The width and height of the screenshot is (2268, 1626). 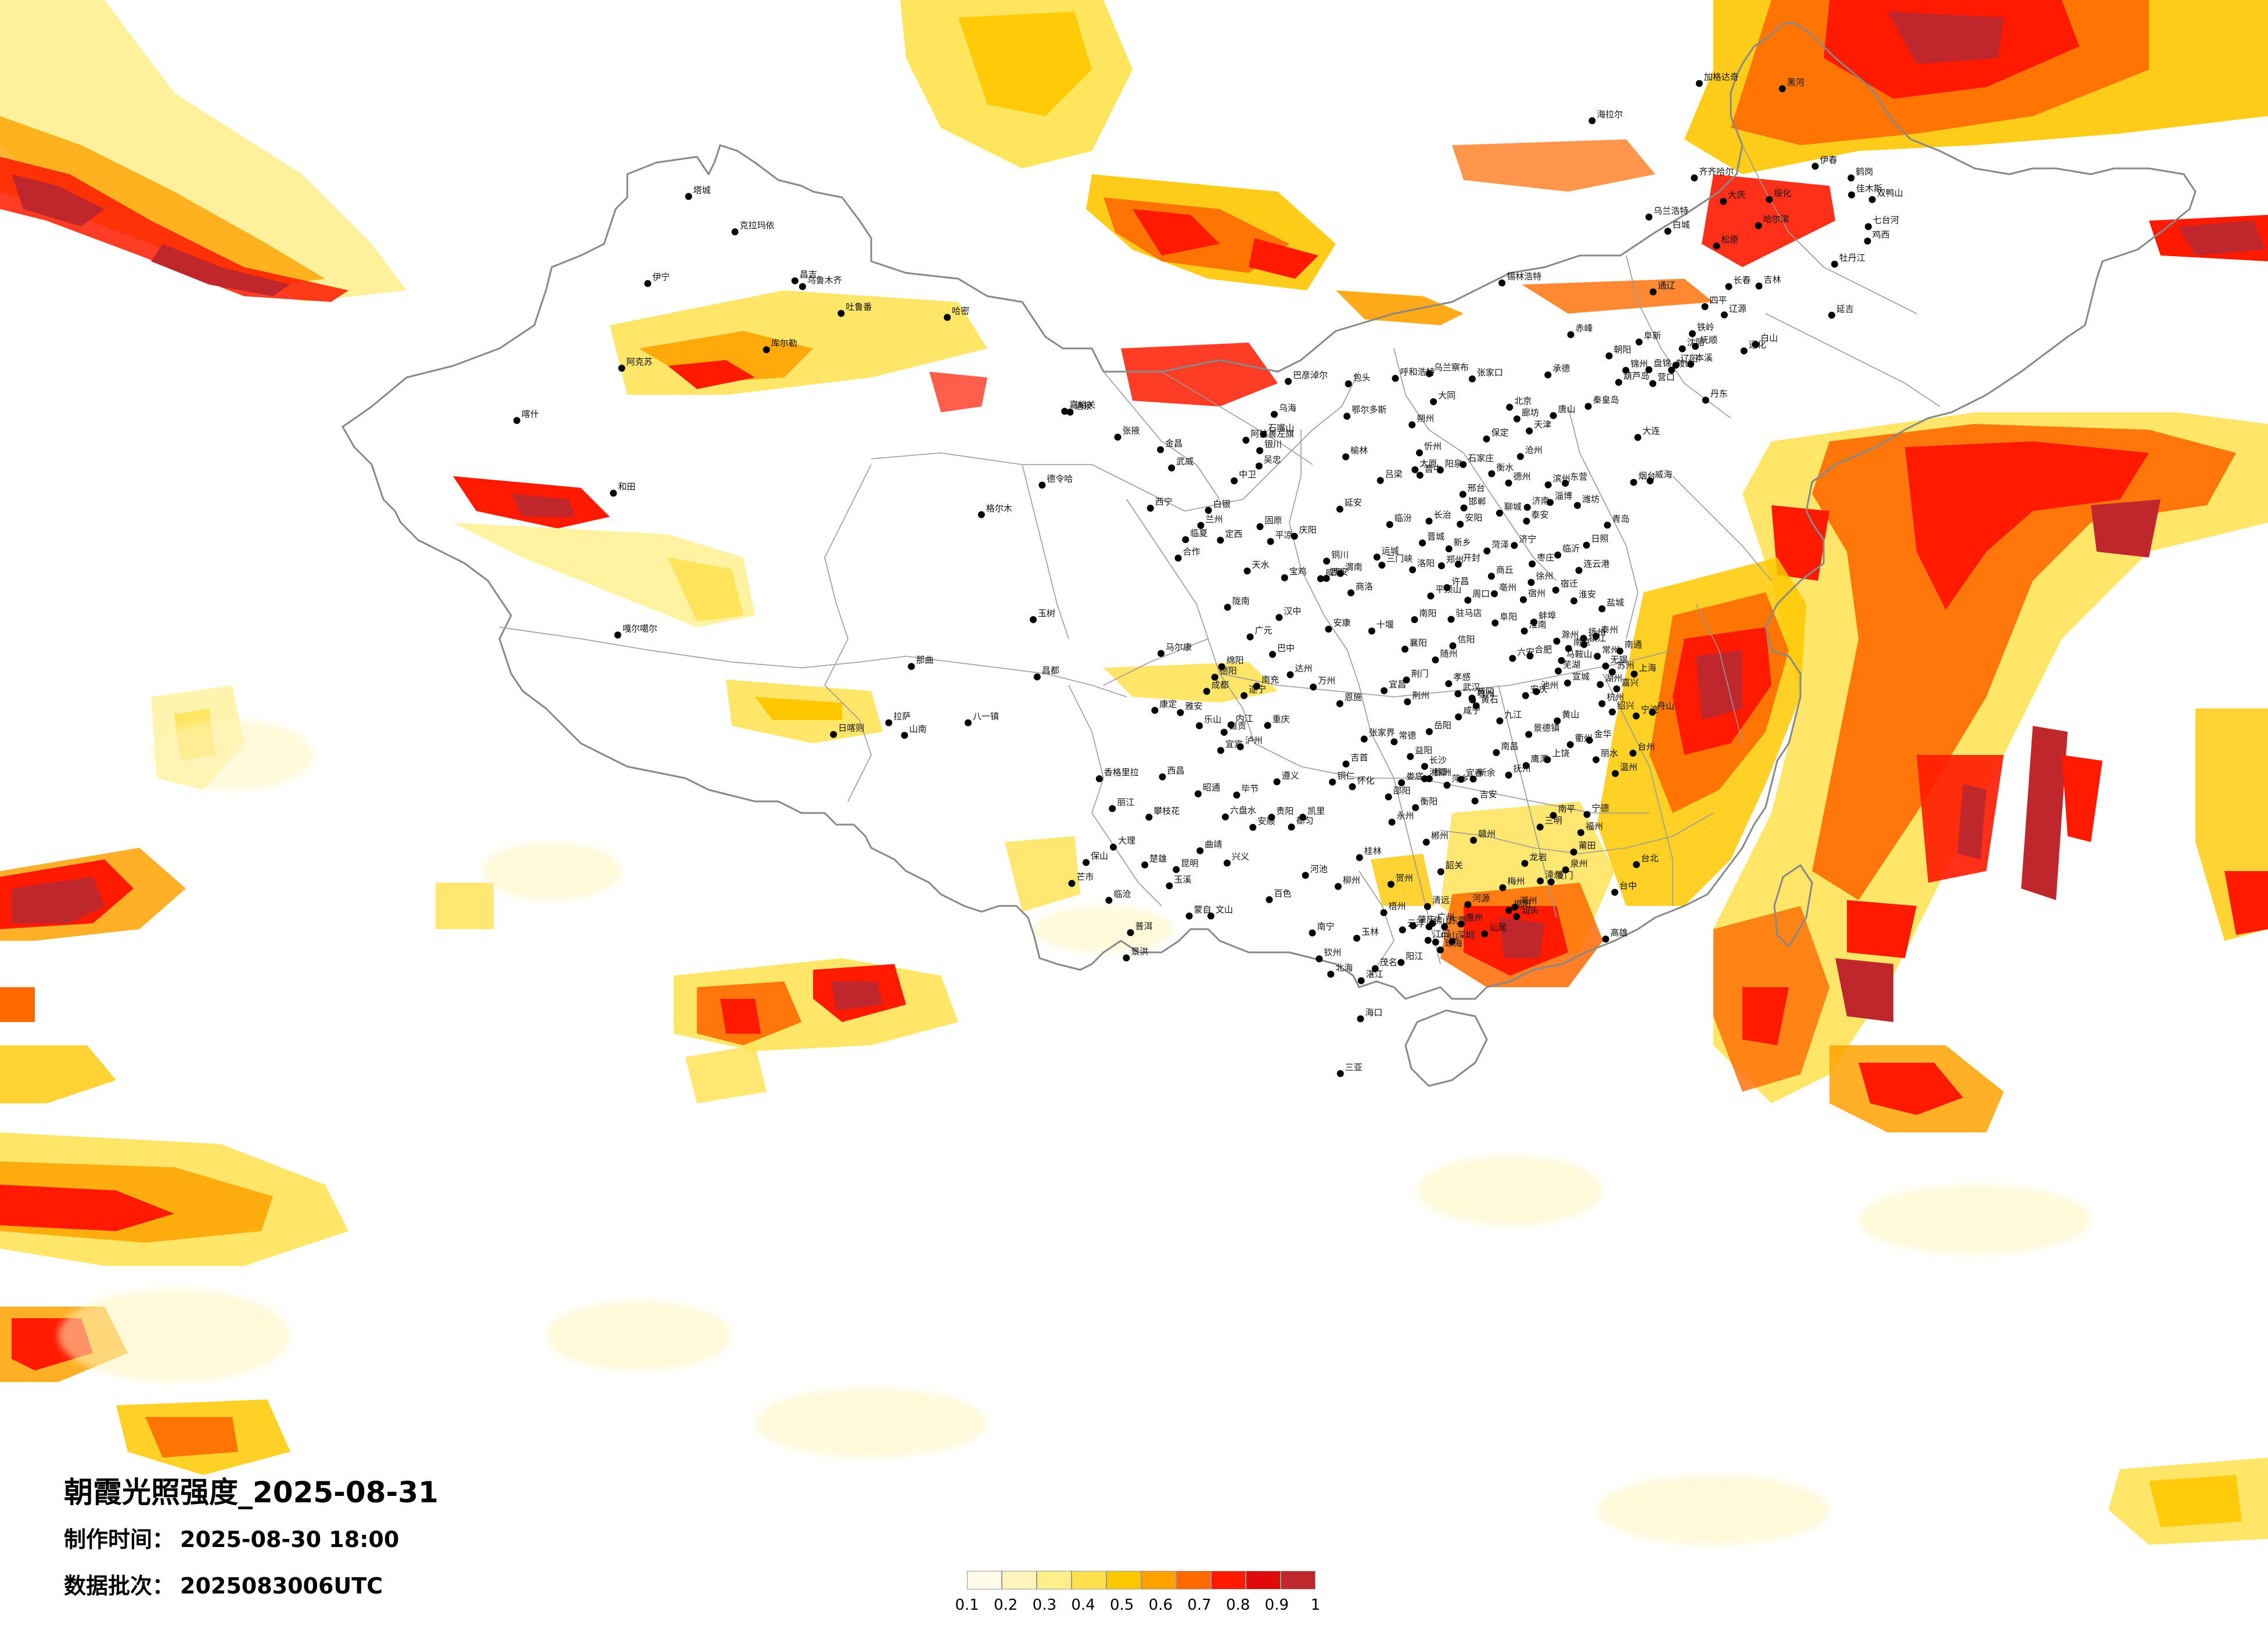 What do you see at coordinates (1498, 928) in the screenshot?
I see `city-label: 汕尾` at bounding box center [1498, 928].